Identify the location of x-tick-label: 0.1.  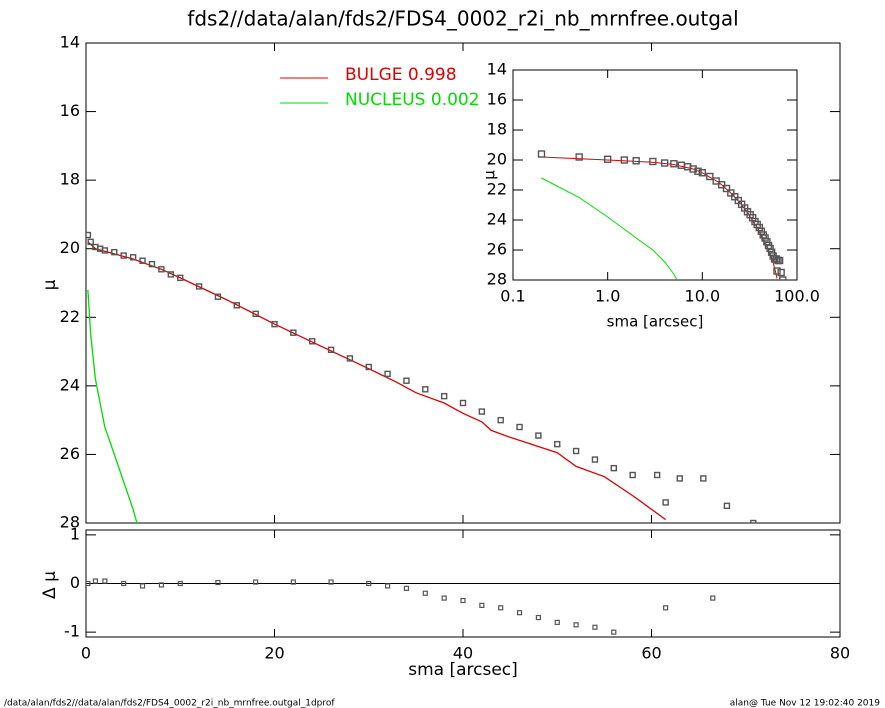
(512, 296).